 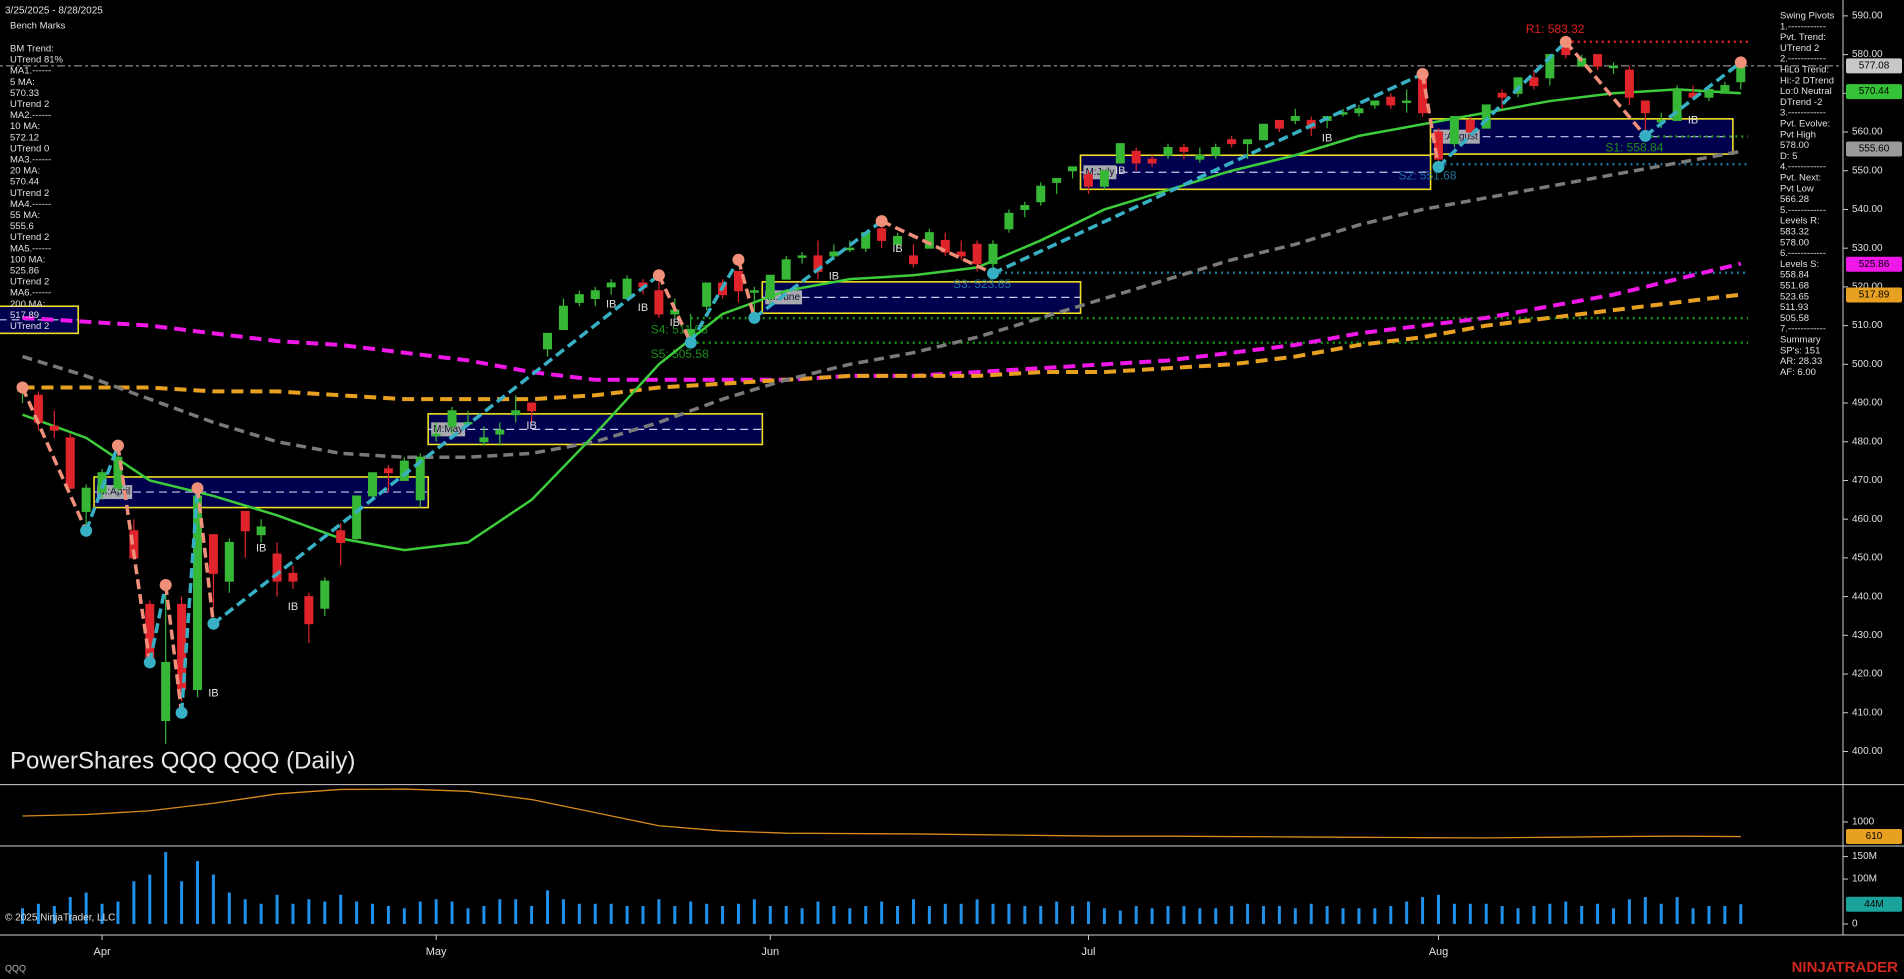 What do you see at coordinates (881, 813) in the screenshot?
I see `indicator-line` at bounding box center [881, 813].